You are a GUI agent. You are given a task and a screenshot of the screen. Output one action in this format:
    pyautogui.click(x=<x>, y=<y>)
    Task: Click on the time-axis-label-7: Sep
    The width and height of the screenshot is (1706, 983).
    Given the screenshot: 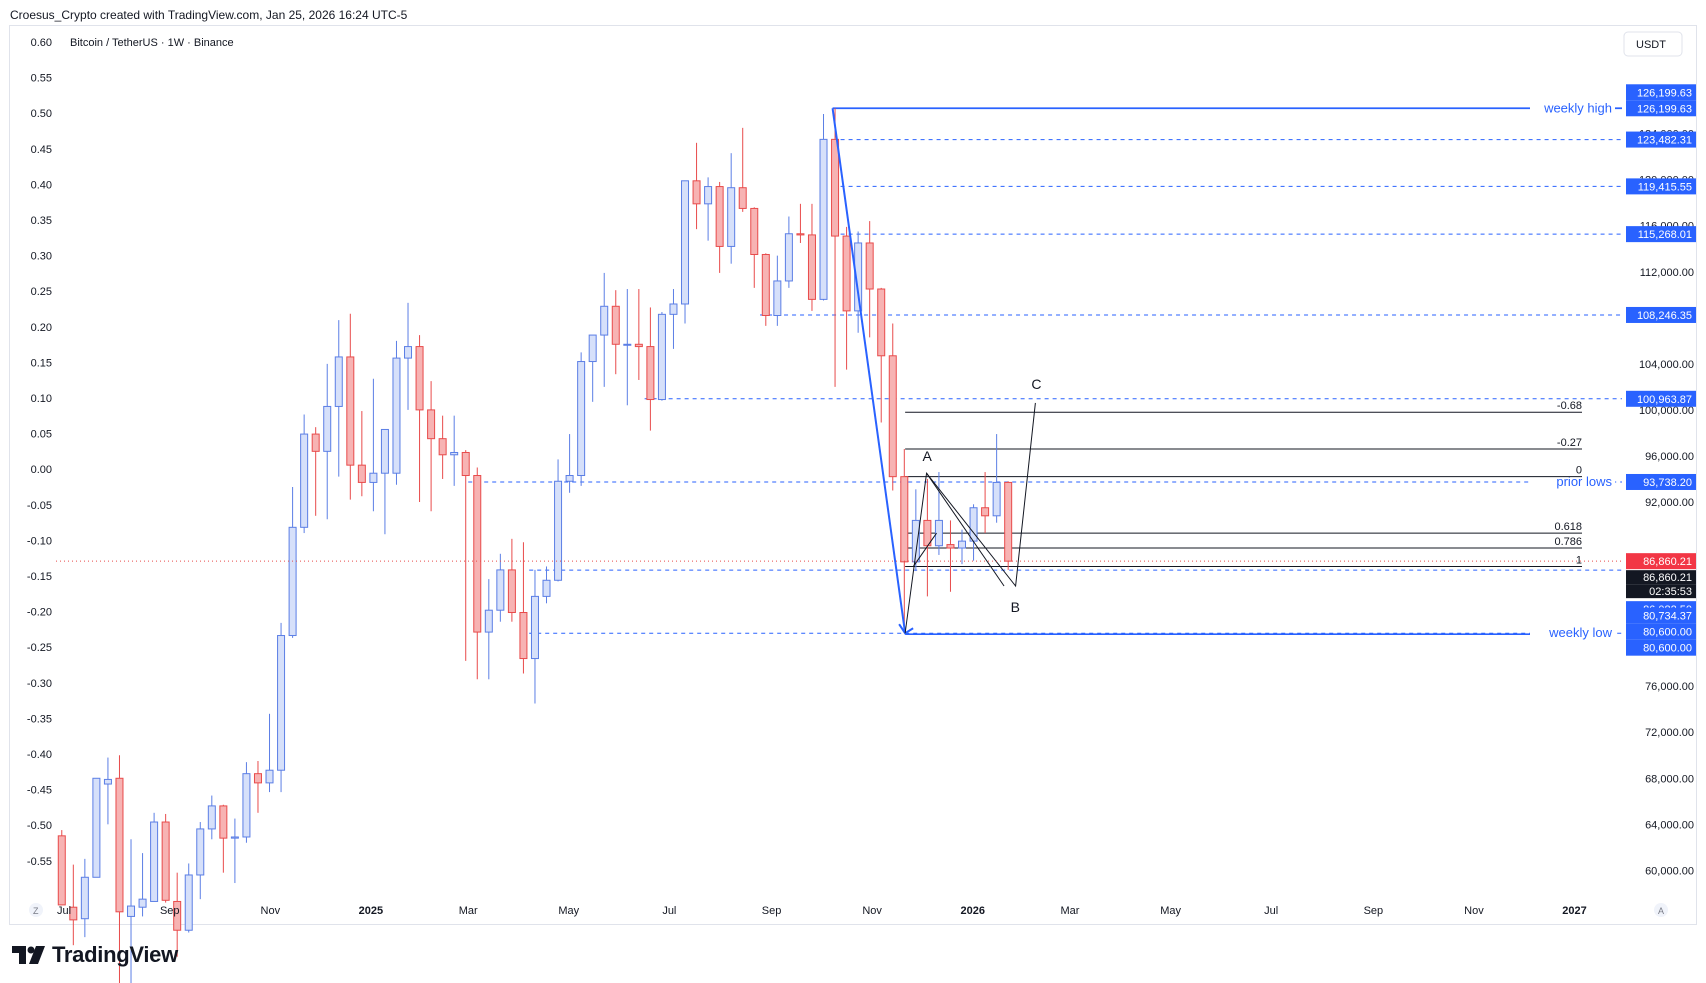 What is the action you would take?
    pyautogui.click(x=772, y=911)
    